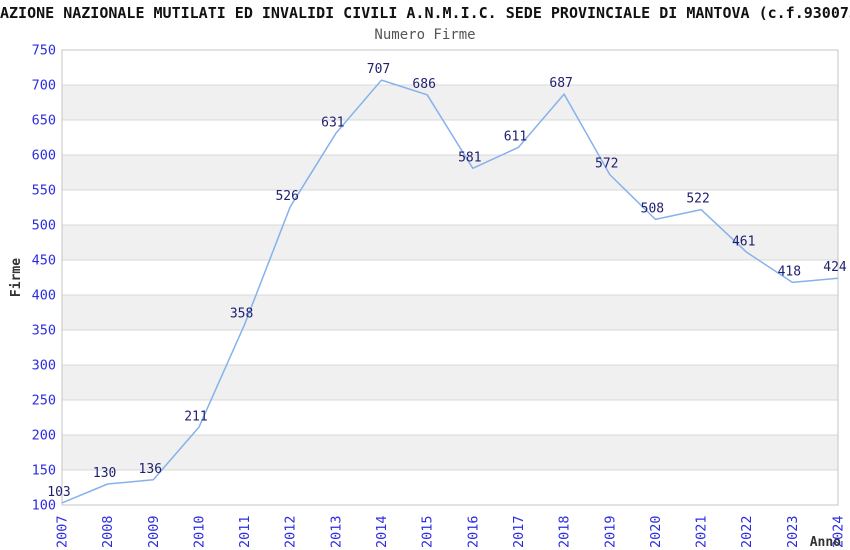  Describe the element at coordinates (560, 83) in the screenshot. I see `data-label: 687` at that location.